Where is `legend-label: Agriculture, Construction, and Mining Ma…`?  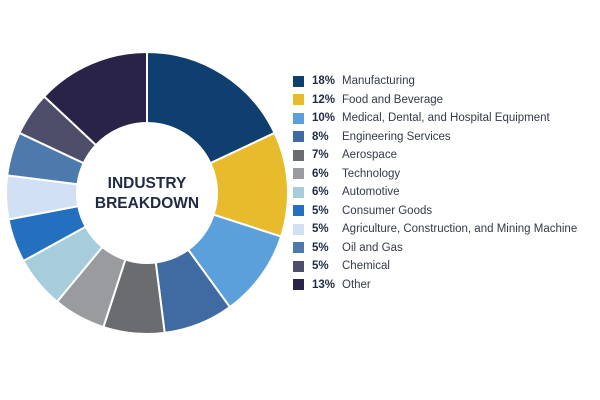 legend-label: Agriculture, Construction, and Mining Ma… is located at coordinates (460, 229).